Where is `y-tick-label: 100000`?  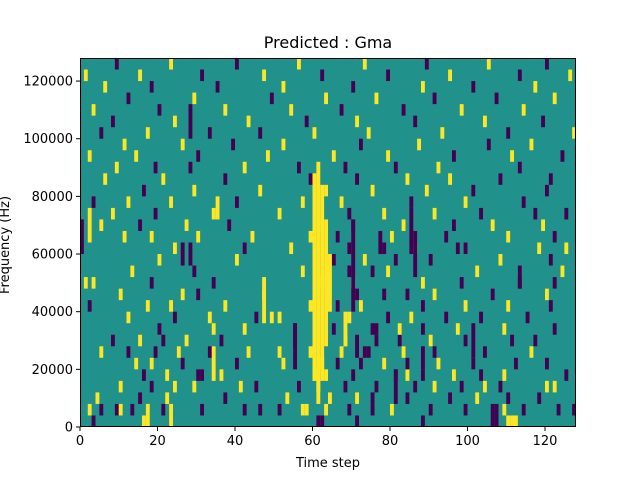 y-tick-label: 100000 is located at coordinates (48, 139).